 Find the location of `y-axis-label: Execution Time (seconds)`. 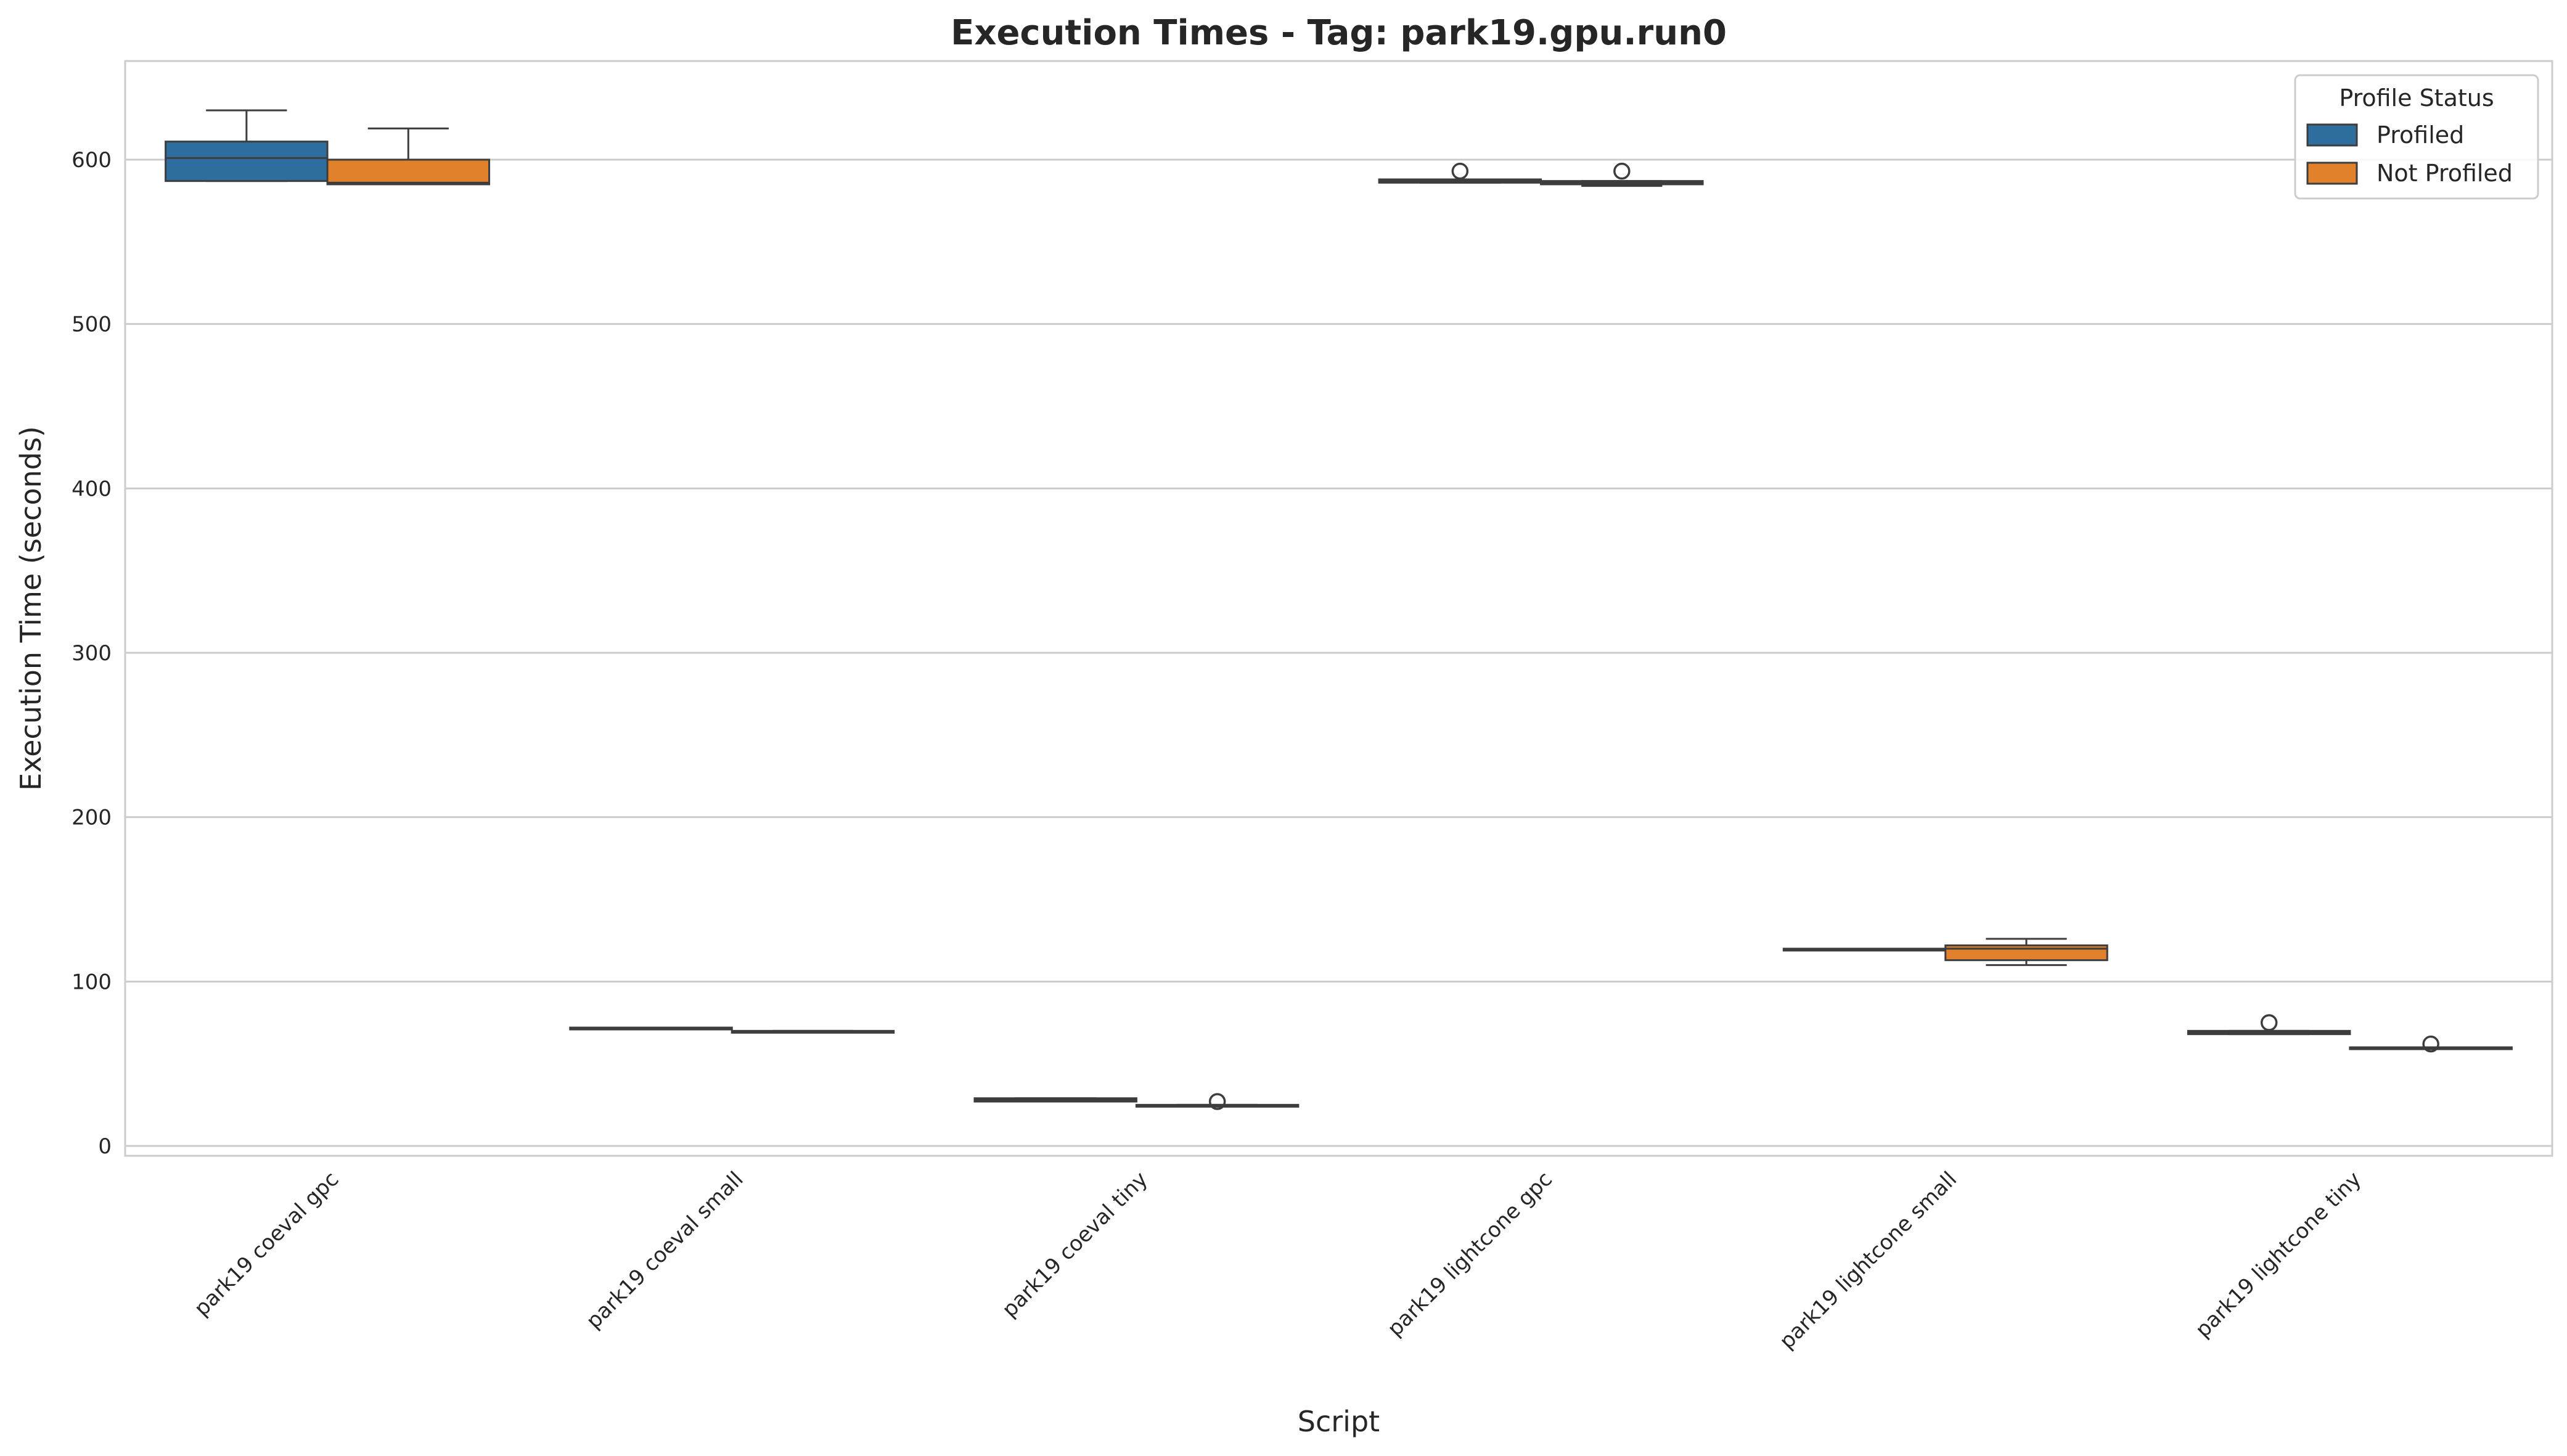

y-axis-label: Execution Time (seconds) is located at coordinates (30, 608).